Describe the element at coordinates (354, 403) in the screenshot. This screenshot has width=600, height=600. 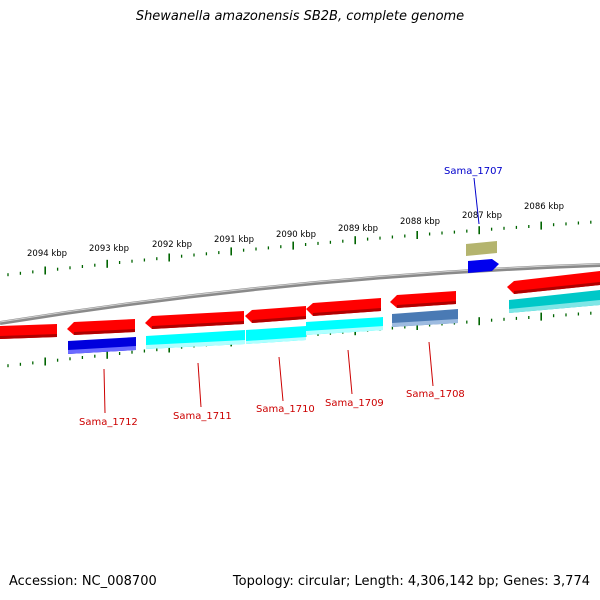
I see `gene-label: Sama_1709` at that location.